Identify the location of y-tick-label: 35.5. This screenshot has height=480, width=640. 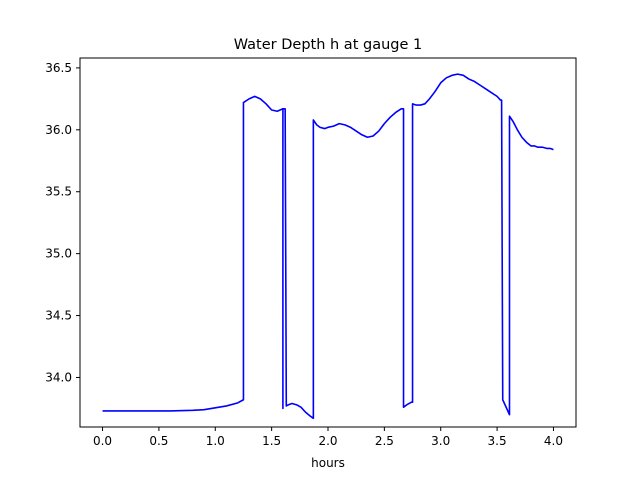
(58, 192).